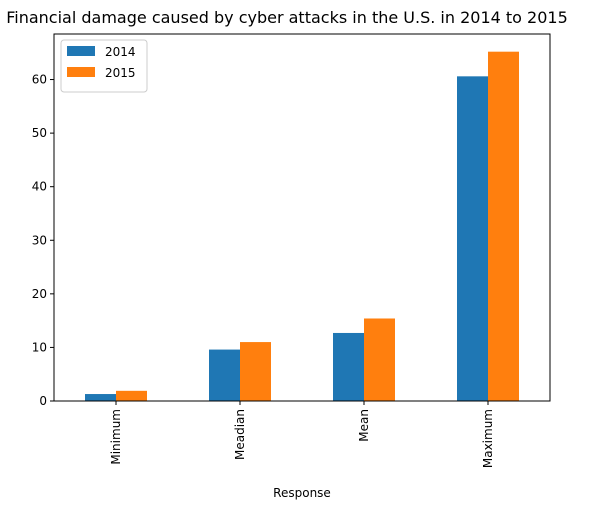 The height and width of the screenshot is (509, 602). What do you see at coordinates (302, 434) in the screenshot?
I see `x-axis: Minimum Meadian Mean Maximum` at bounding box center [302, 434].